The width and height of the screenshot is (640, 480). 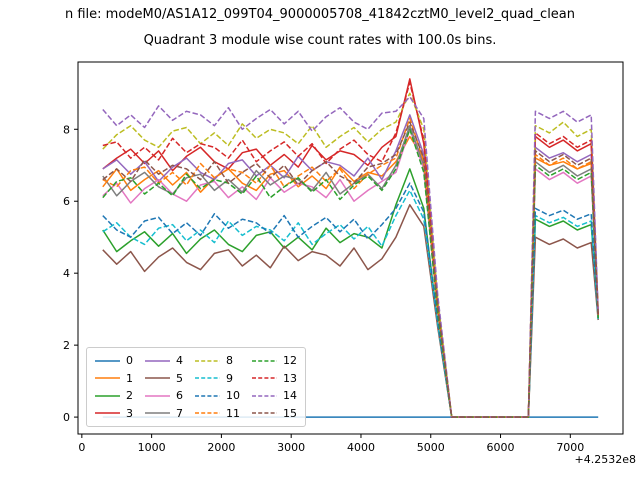 I want to click on legend-label-12: 12, so click(x=290, y=361).